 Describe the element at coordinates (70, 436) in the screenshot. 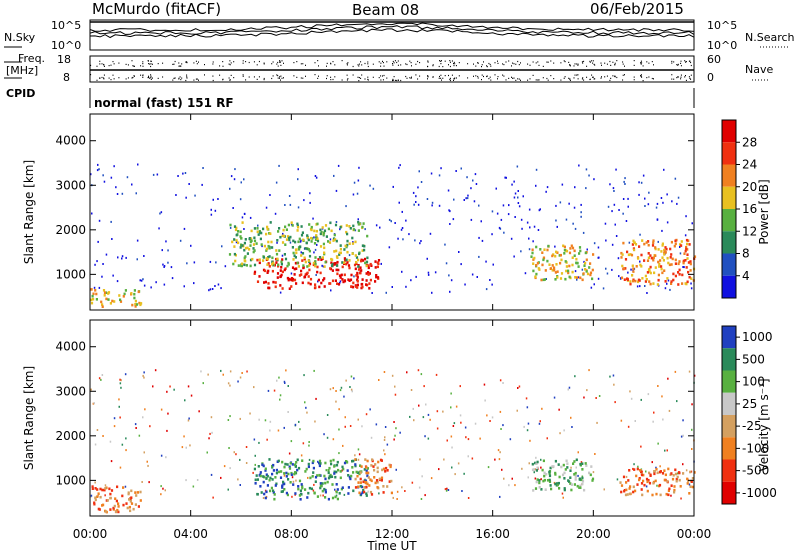

I see `velocity-ytick-label: 2000` at that location.